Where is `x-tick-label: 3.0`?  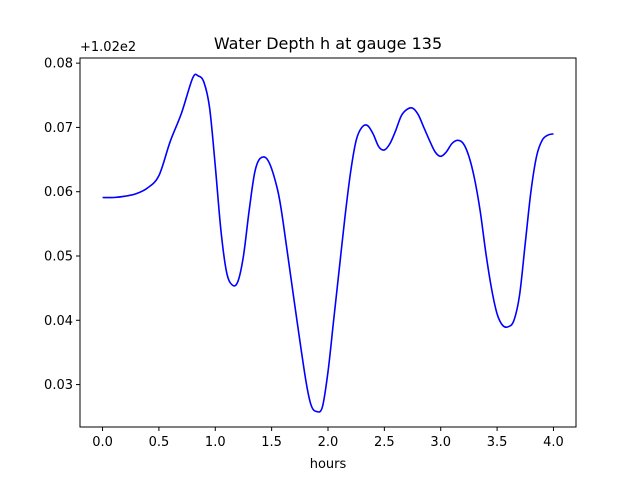
x-tick-label: 3.0 is located at coordinates (440, 442).